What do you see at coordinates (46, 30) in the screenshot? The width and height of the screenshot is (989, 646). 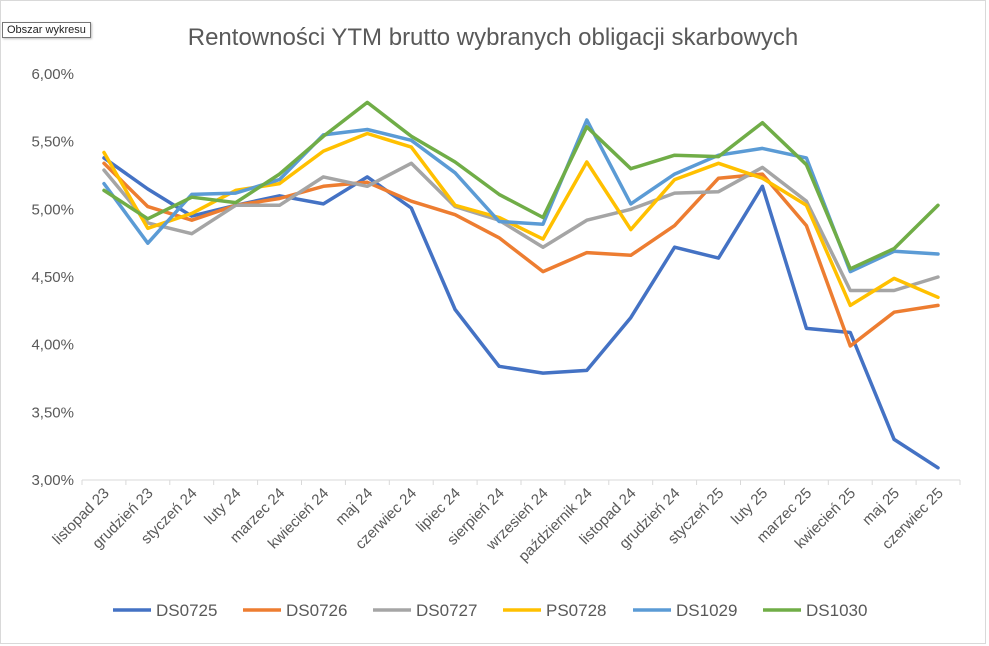 I see `chart-area-tooltip: Obszar wykresu` at bounding box center [46, 30].